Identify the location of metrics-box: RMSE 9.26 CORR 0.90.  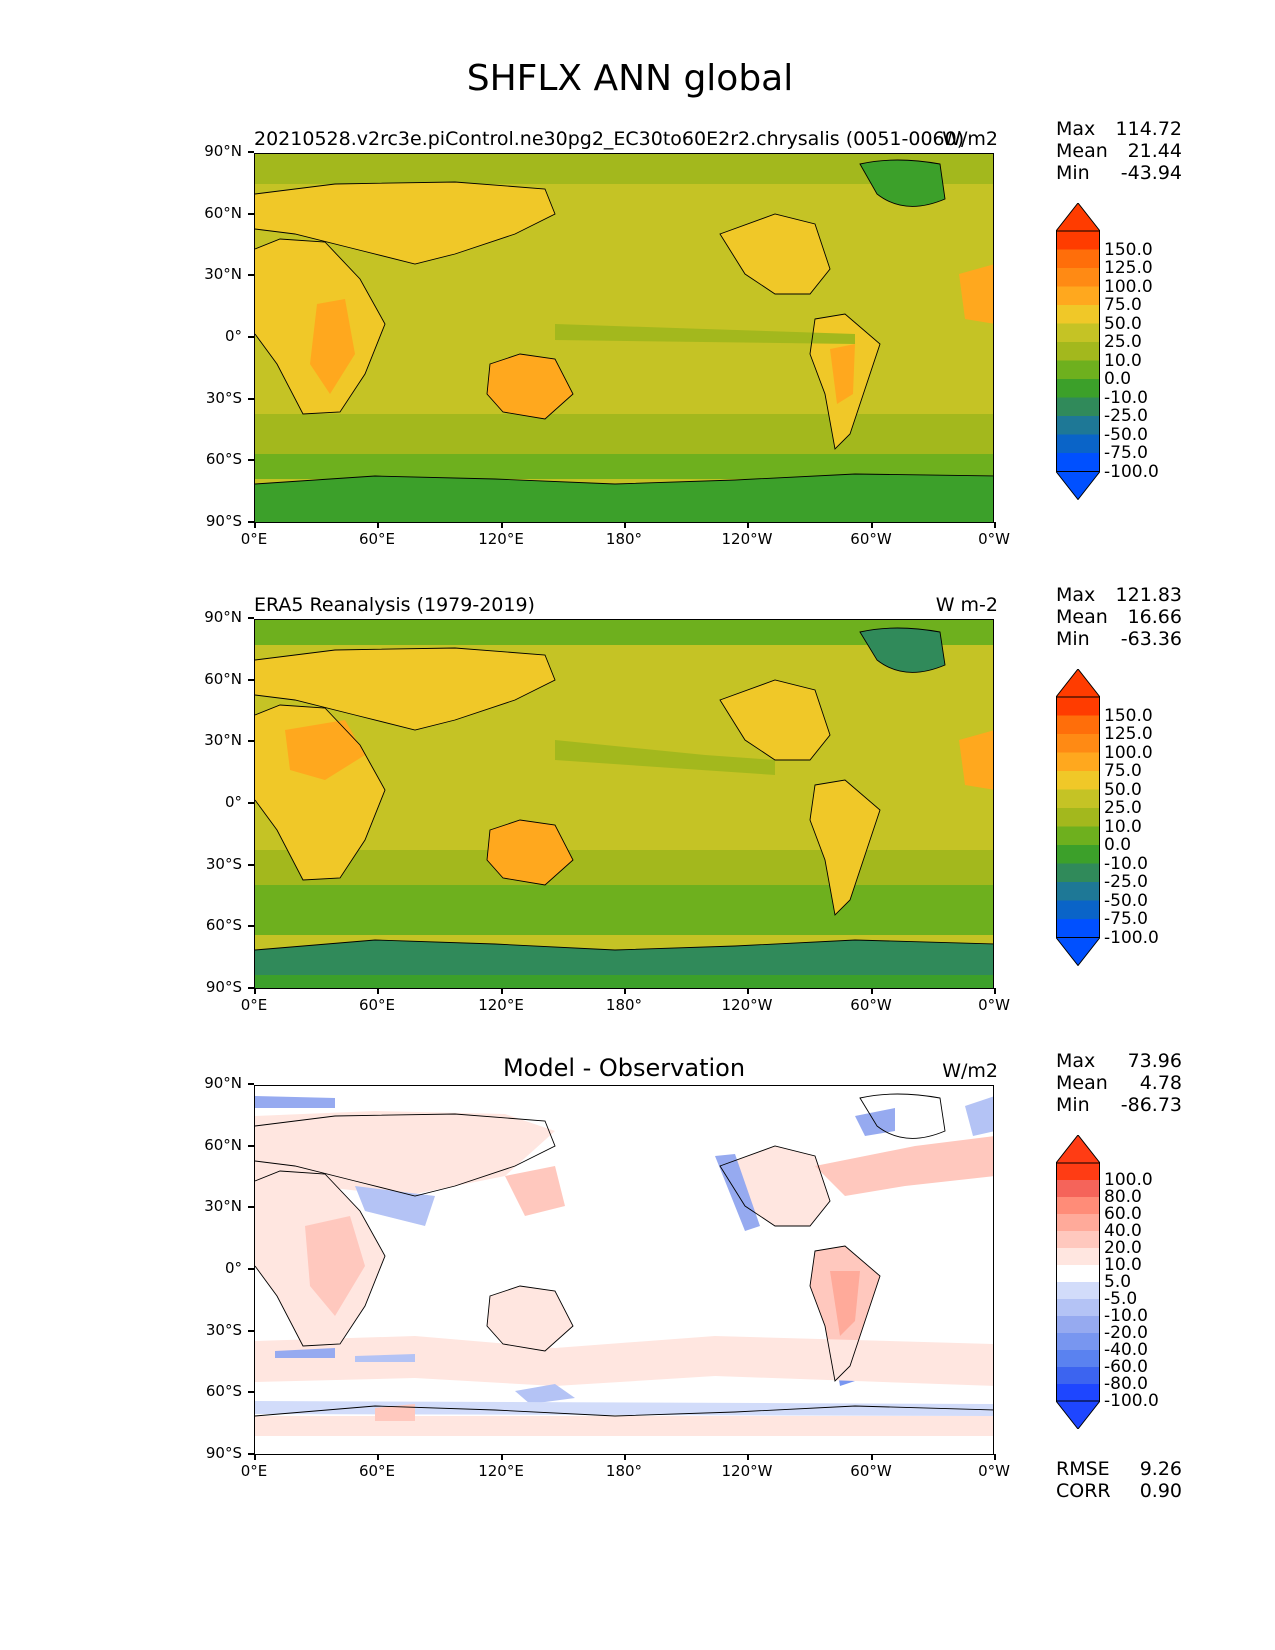
(1119, 1480).